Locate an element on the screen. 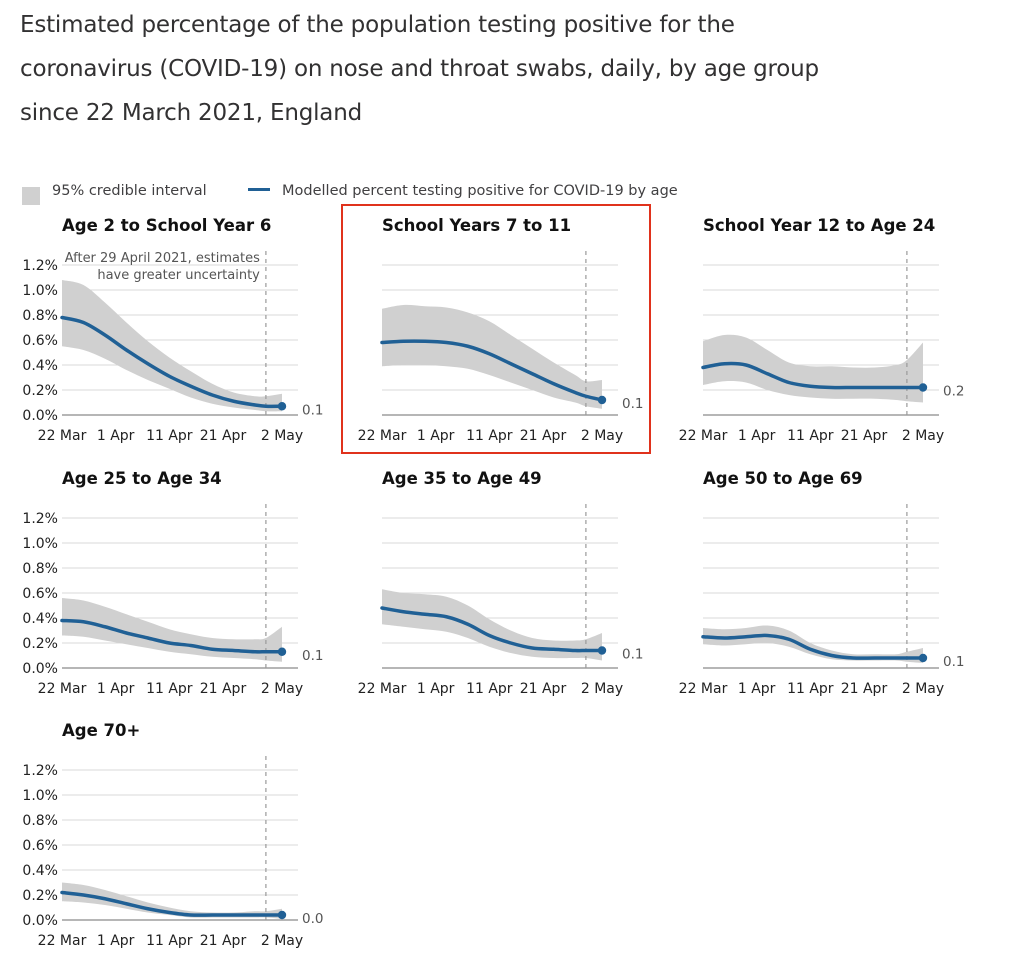  panel-6-estimate-line is located at coordinates (813, 646).